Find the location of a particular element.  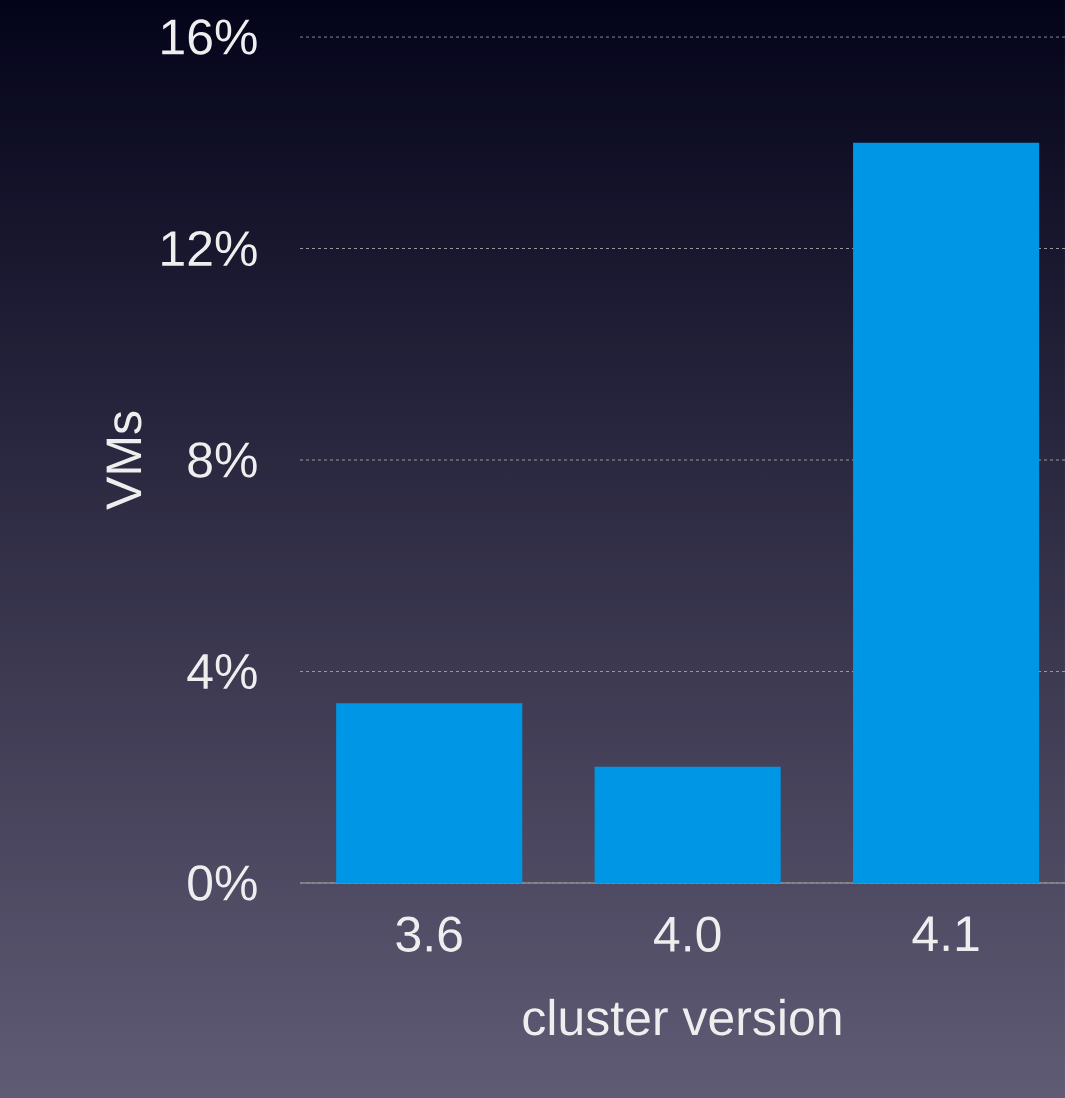

x-axis-title: cluster version is located at coordinates (682, 1017).